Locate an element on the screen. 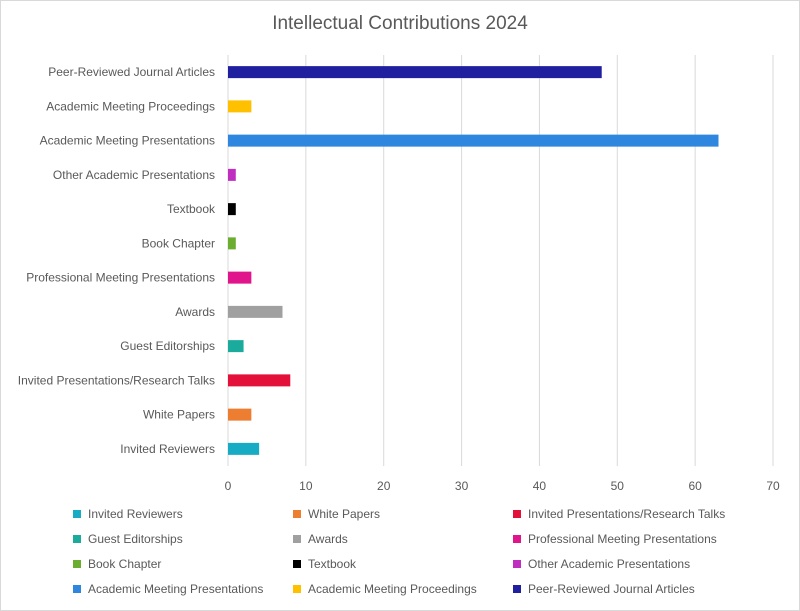 The image size is (800, 611). legend-item: Guest Editorships is located at coordinates (128, 539).